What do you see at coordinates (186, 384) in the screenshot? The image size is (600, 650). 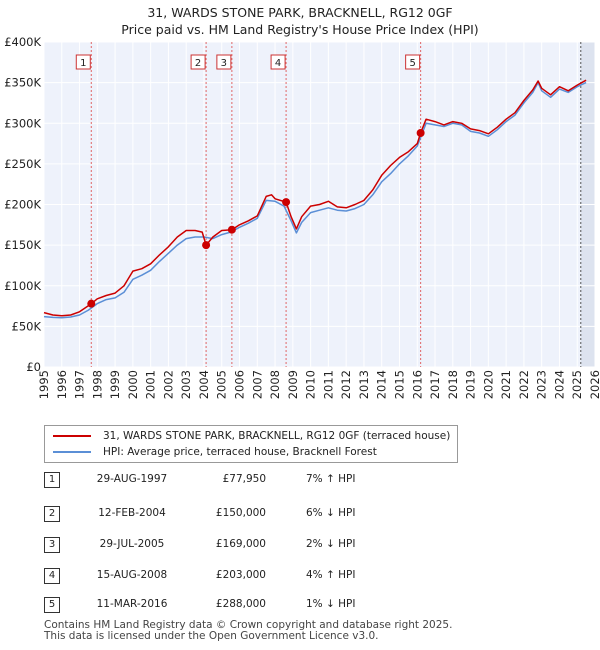 I see `x-tick-label: 2003` at bounding box center [186, 384].